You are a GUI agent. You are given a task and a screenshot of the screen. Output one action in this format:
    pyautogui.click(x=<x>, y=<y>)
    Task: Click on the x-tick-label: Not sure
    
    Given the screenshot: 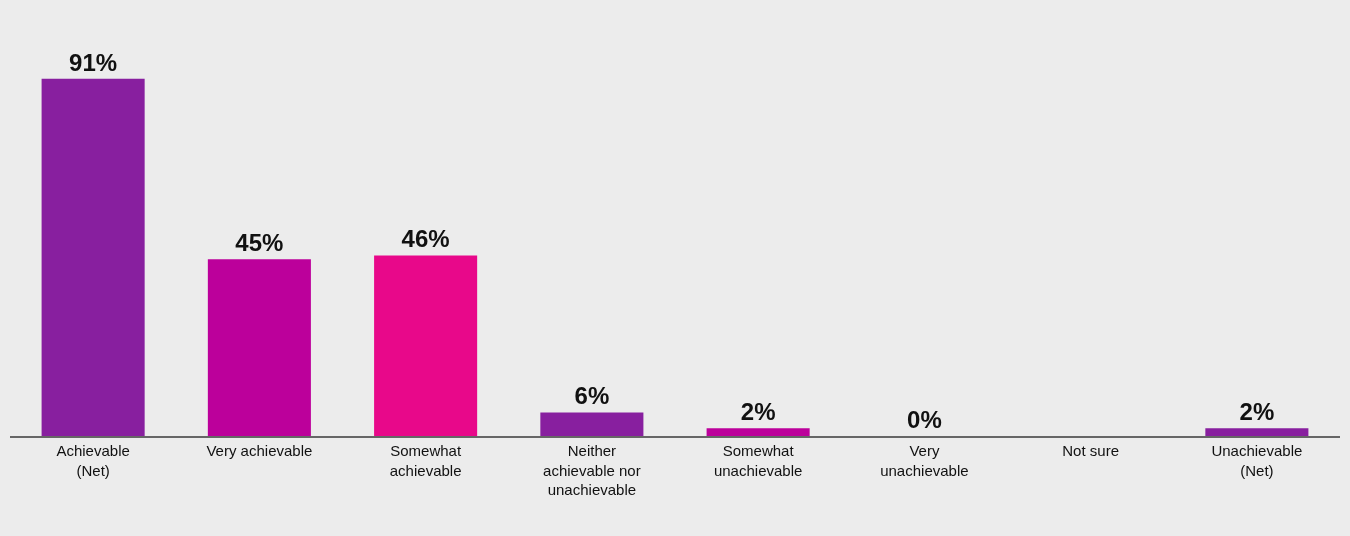 What is the action you would take?
    pyautogui.click(x=1090, y=450)
    